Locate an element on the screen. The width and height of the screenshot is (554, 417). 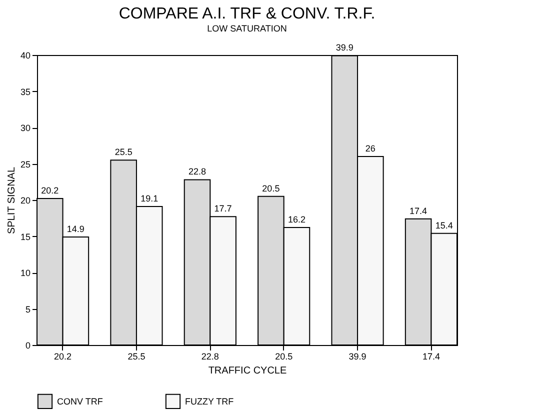
data-label: 20.5 is located at coordinates (271, 188).